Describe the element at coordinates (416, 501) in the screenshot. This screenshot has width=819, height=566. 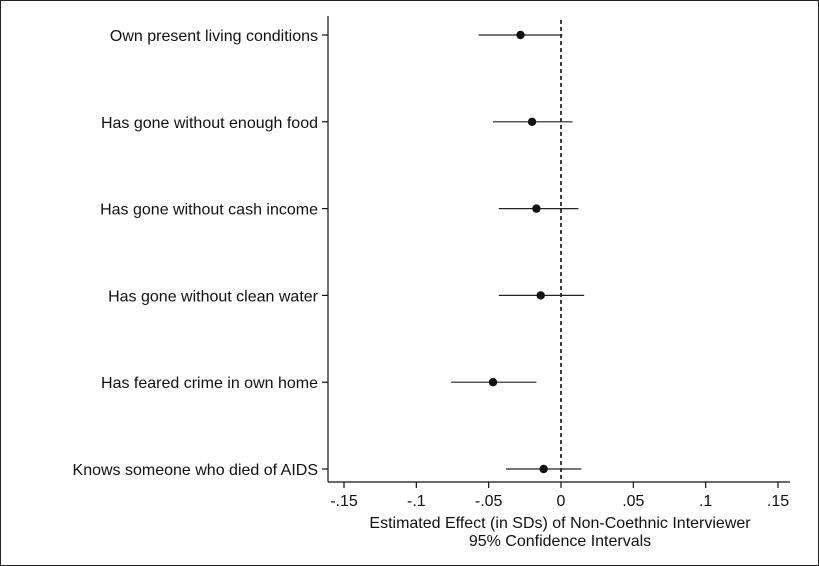
I see `x-tick-label: -.1` at that location.